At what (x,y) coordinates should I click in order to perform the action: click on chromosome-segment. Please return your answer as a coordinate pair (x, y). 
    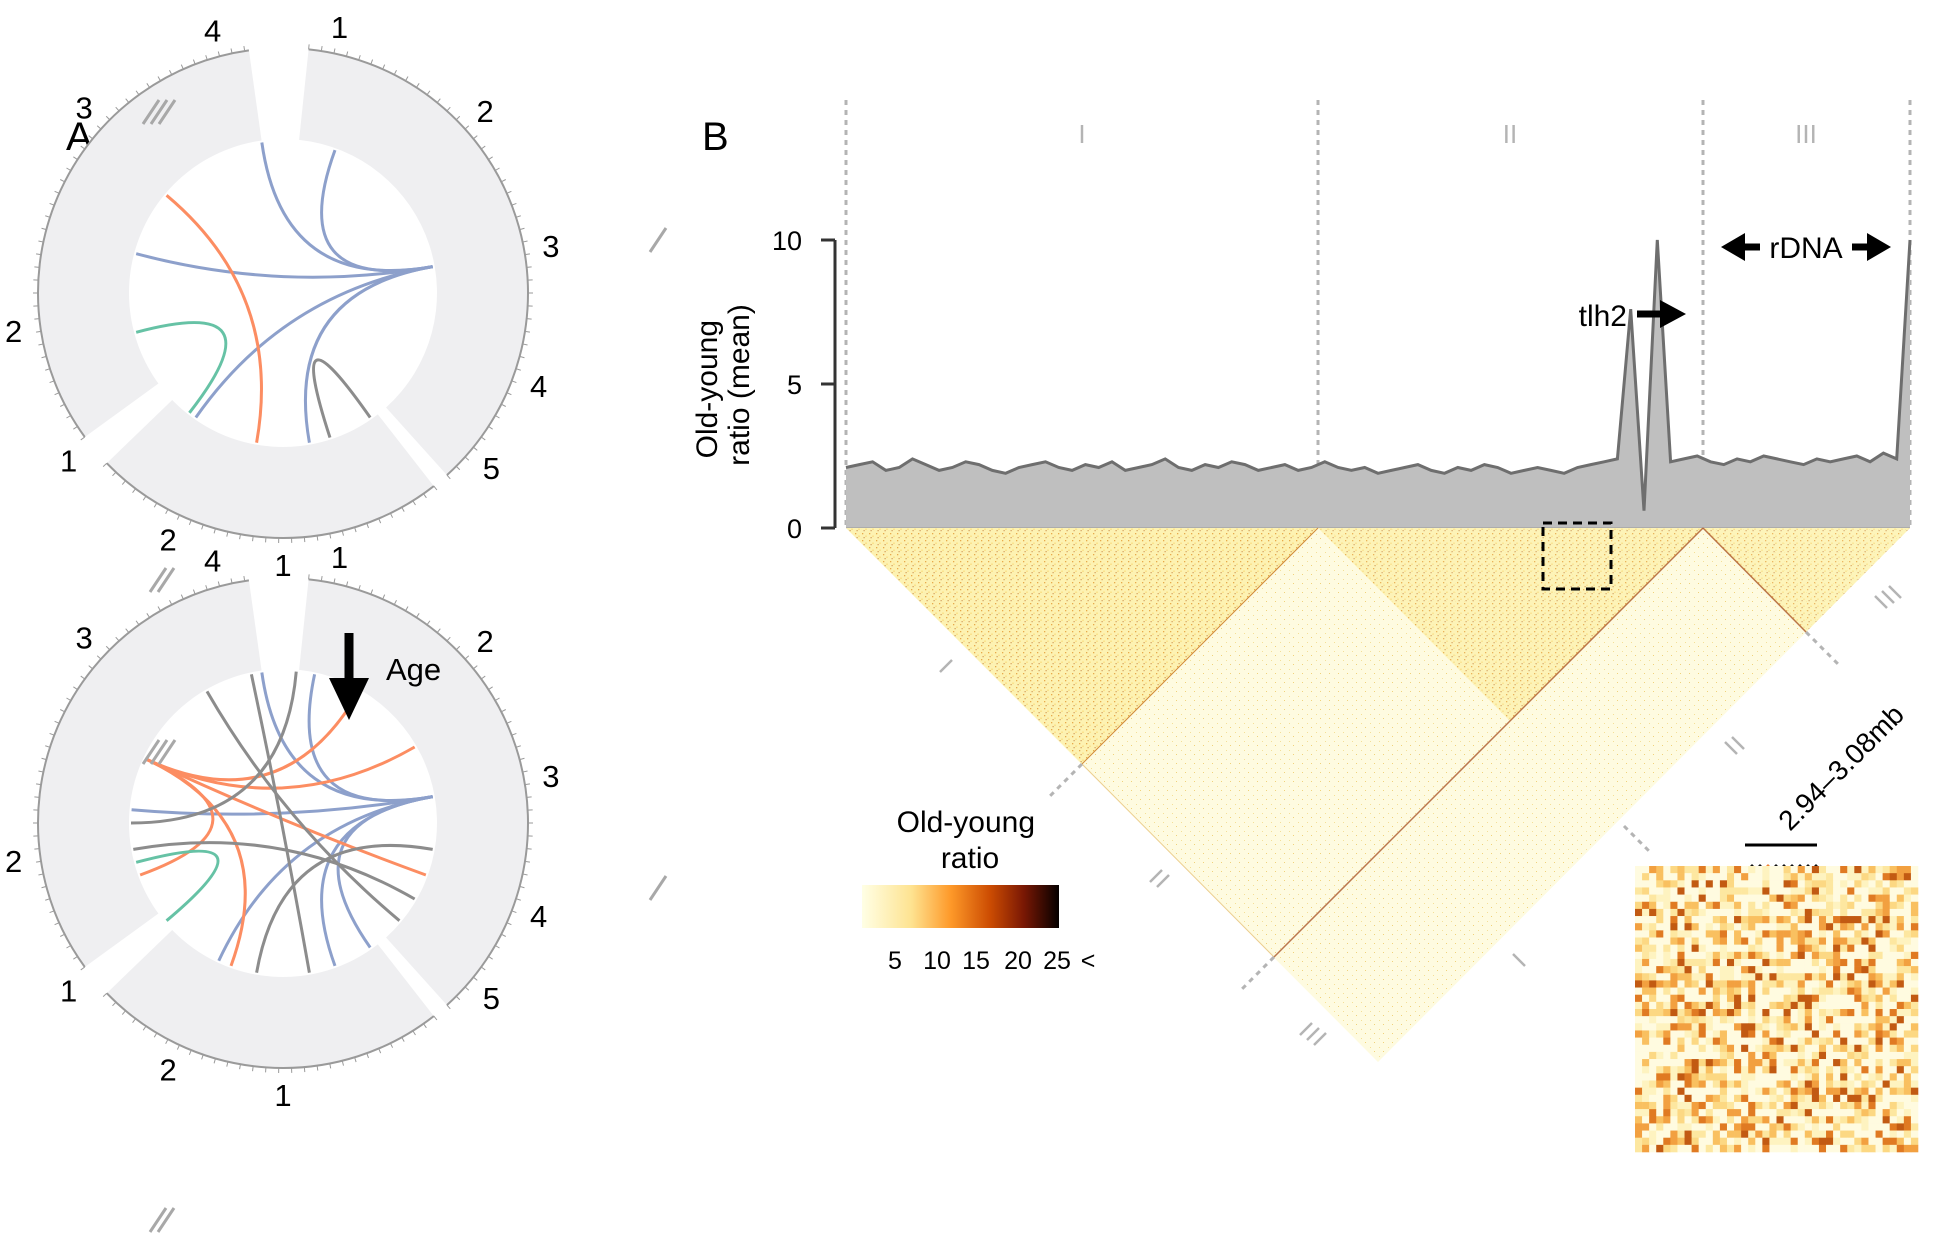
    Looking at the image, I should click on (150, 774).